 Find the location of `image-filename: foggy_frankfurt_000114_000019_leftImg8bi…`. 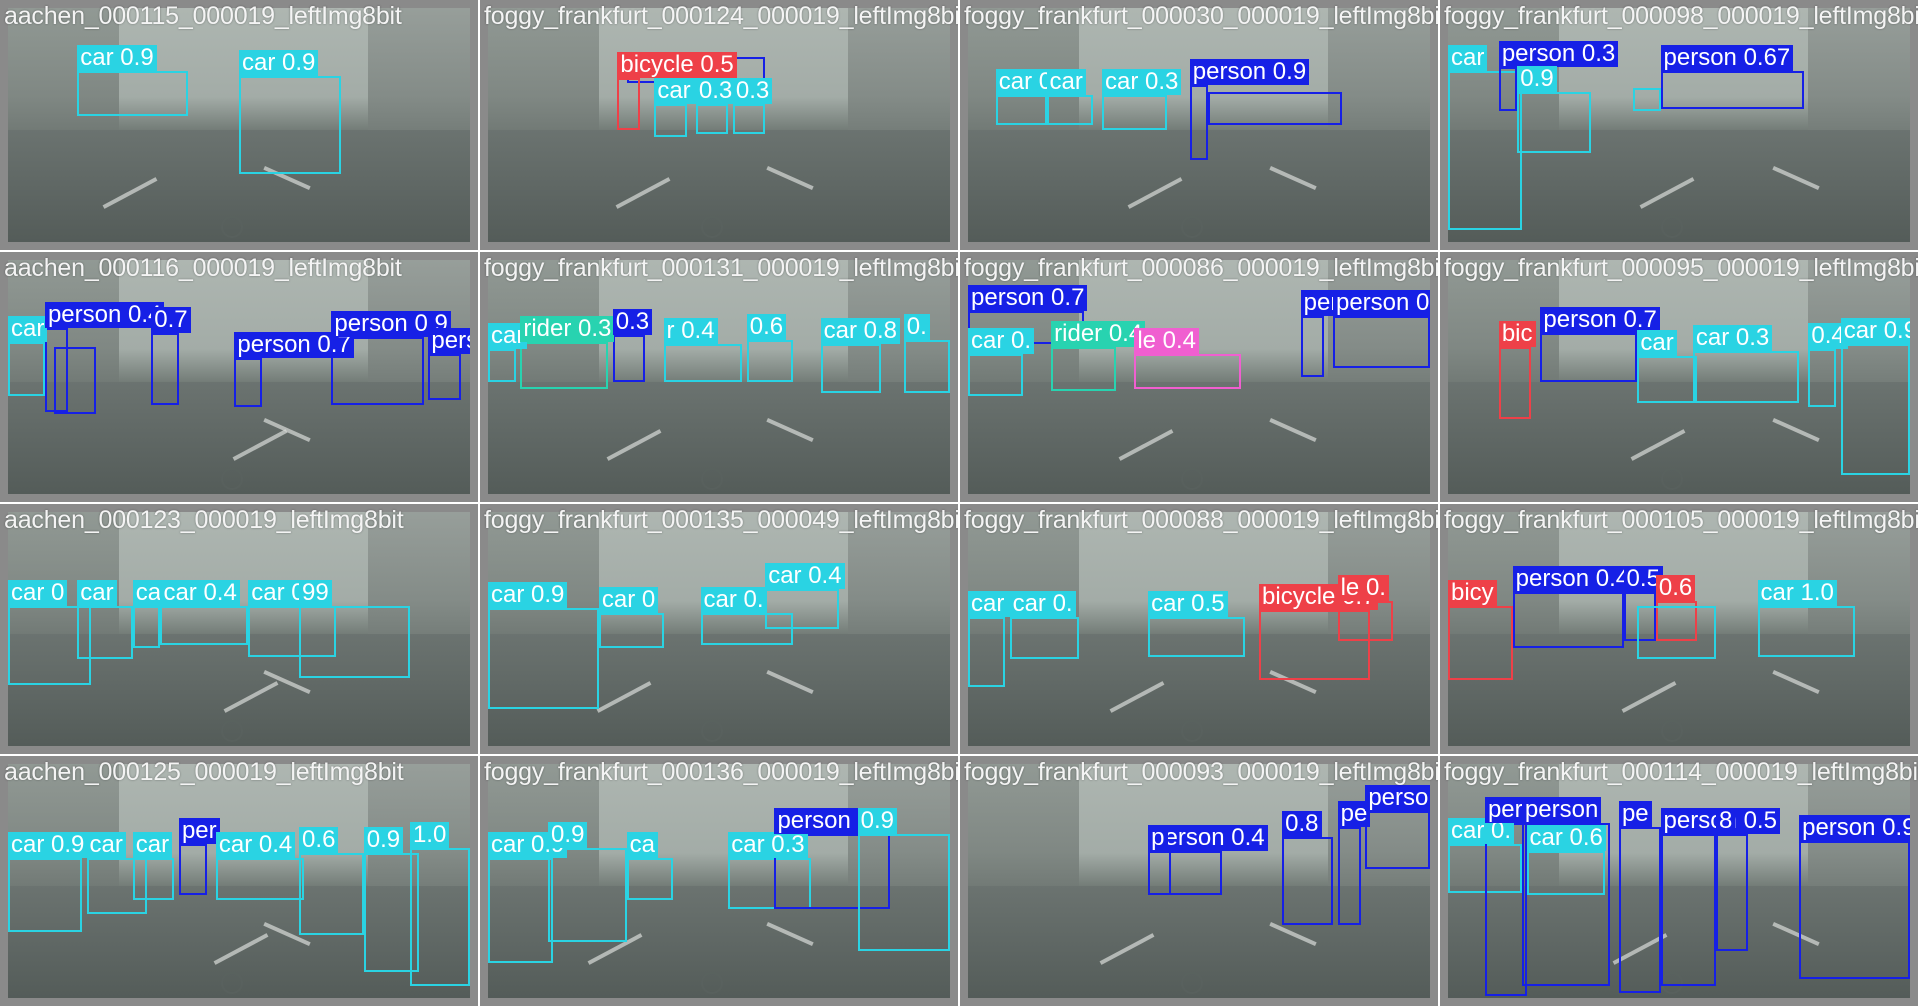

image-filename: foggy_frankfurt_000114_000019_leftImg8bi… is located at coordinates (1682, 772).